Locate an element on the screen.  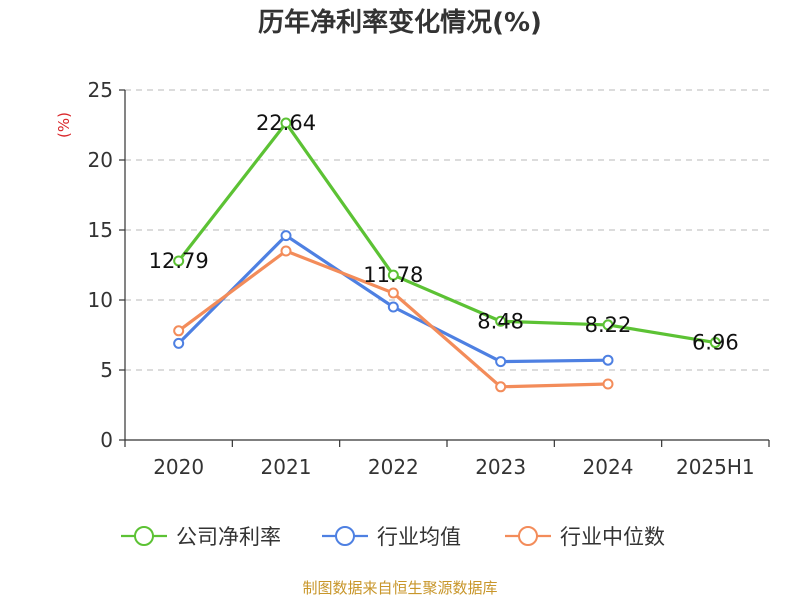
legend-label: 行业均值 is located at coordinates (419, 537).